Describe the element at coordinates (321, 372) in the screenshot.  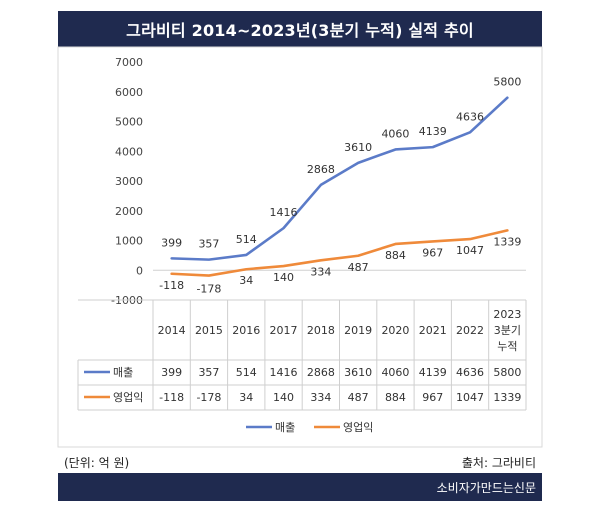
I see `table-cell-0: 2868` at that location.